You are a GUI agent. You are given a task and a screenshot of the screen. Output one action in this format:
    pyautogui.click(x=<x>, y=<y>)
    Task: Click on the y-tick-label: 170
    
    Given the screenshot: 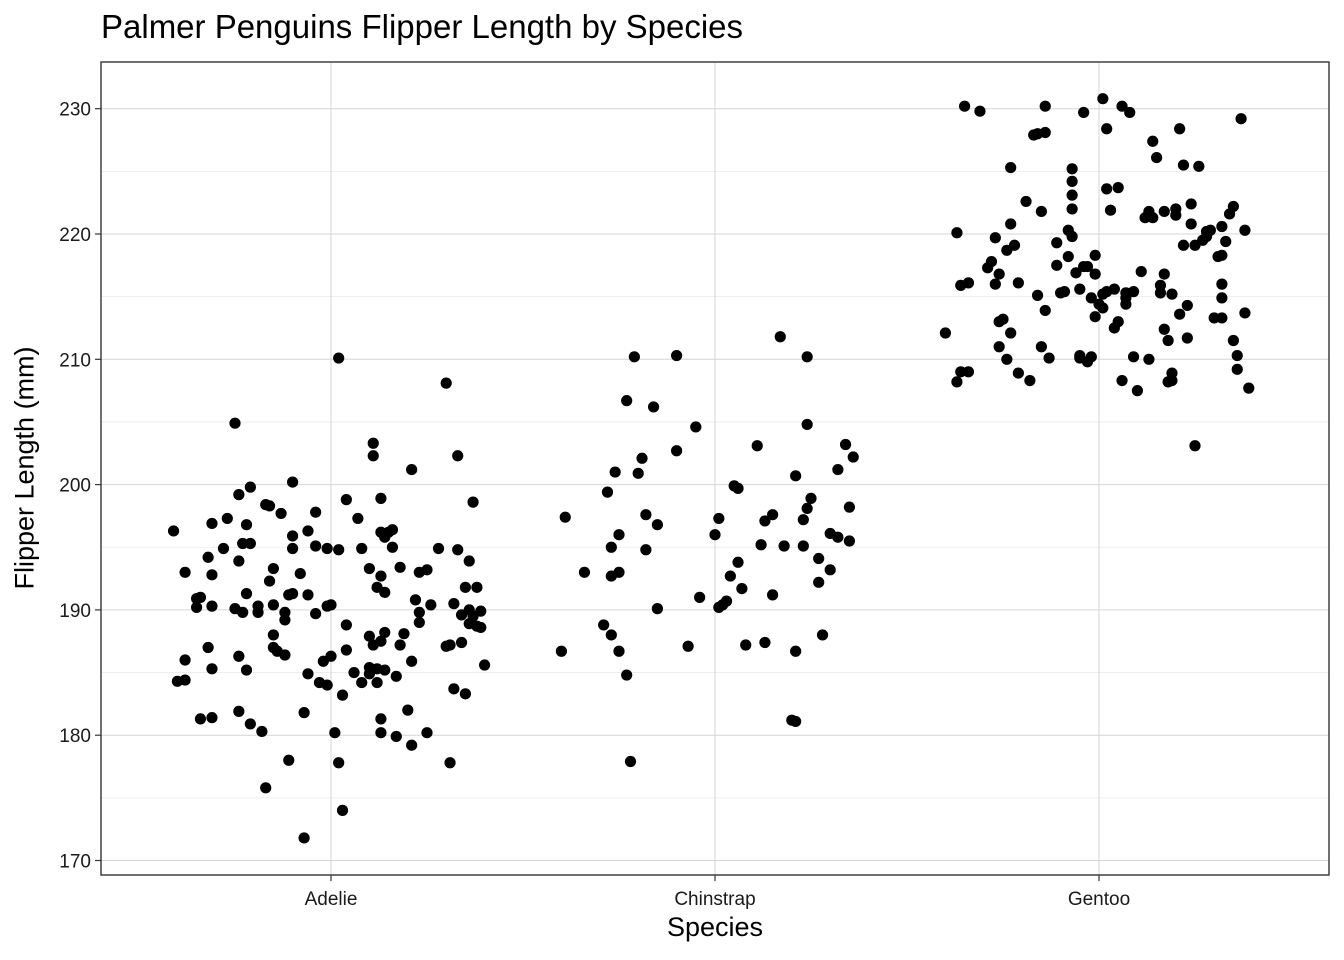 What is the action you would take?
    pyautogui.click(x=75, y=862)
    